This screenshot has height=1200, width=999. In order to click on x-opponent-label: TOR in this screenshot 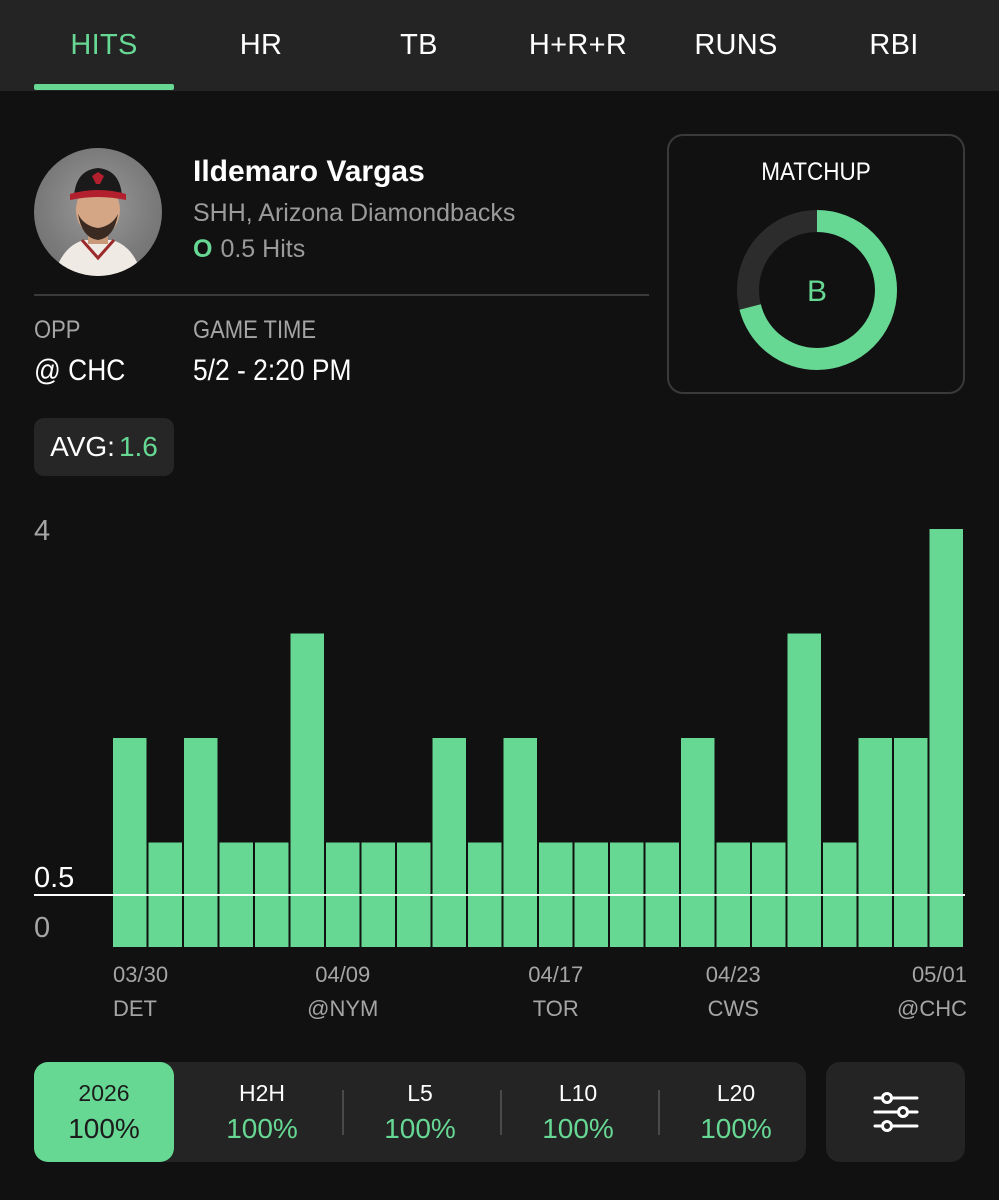, I will do `click(556, 1008)`.